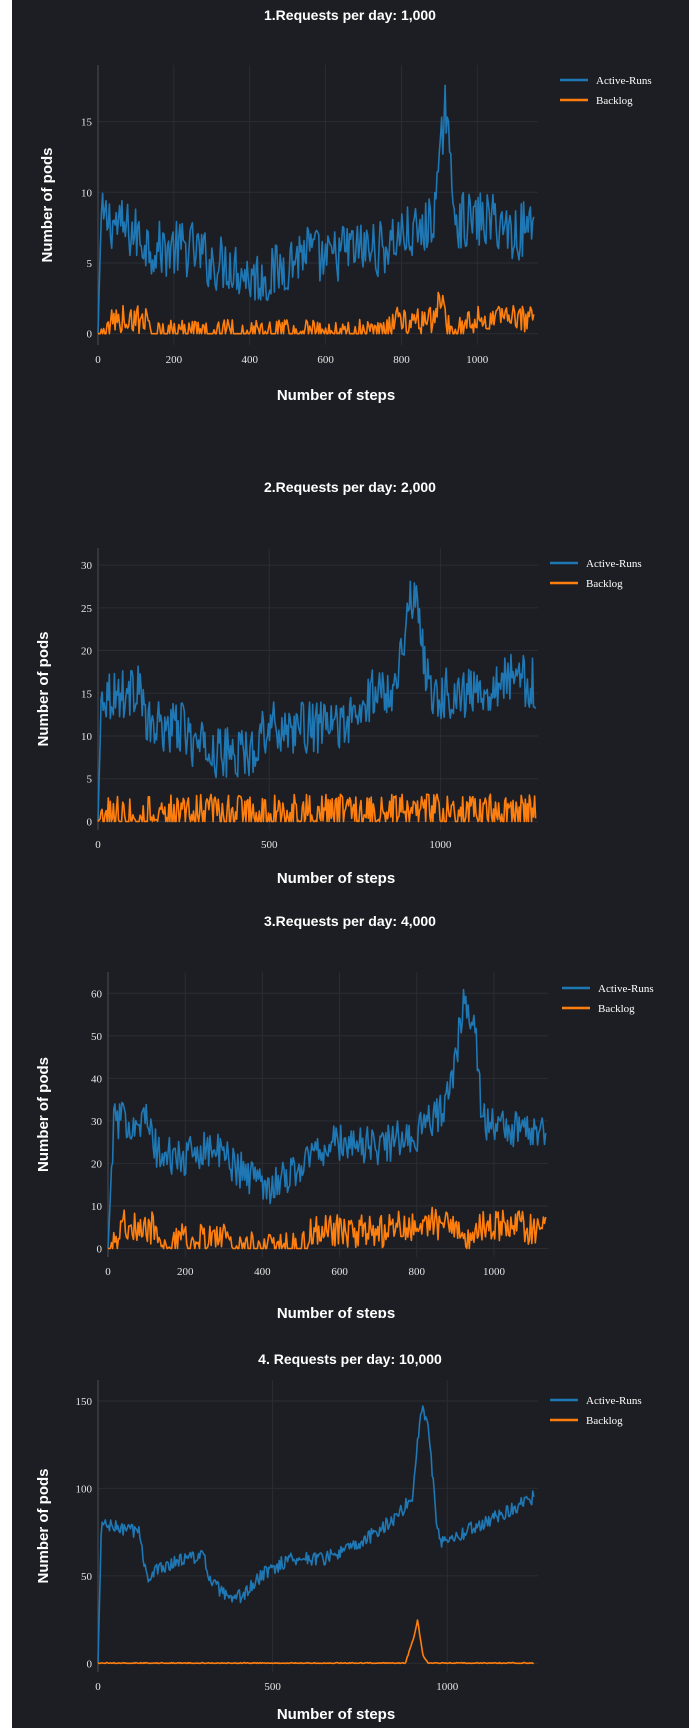 This screenshot has height=1728, width=691. Describe the element at coordinates (84, 1489) in the screenshot. I see `y-tick-label: 100` at that location.